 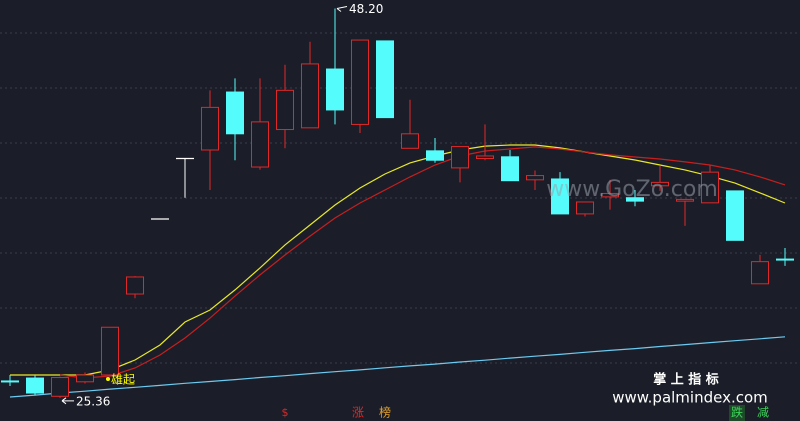 What do you see at coordinates (397, 367) in the screenshot?
I see `ma-line` at bounding box center [397, 367].